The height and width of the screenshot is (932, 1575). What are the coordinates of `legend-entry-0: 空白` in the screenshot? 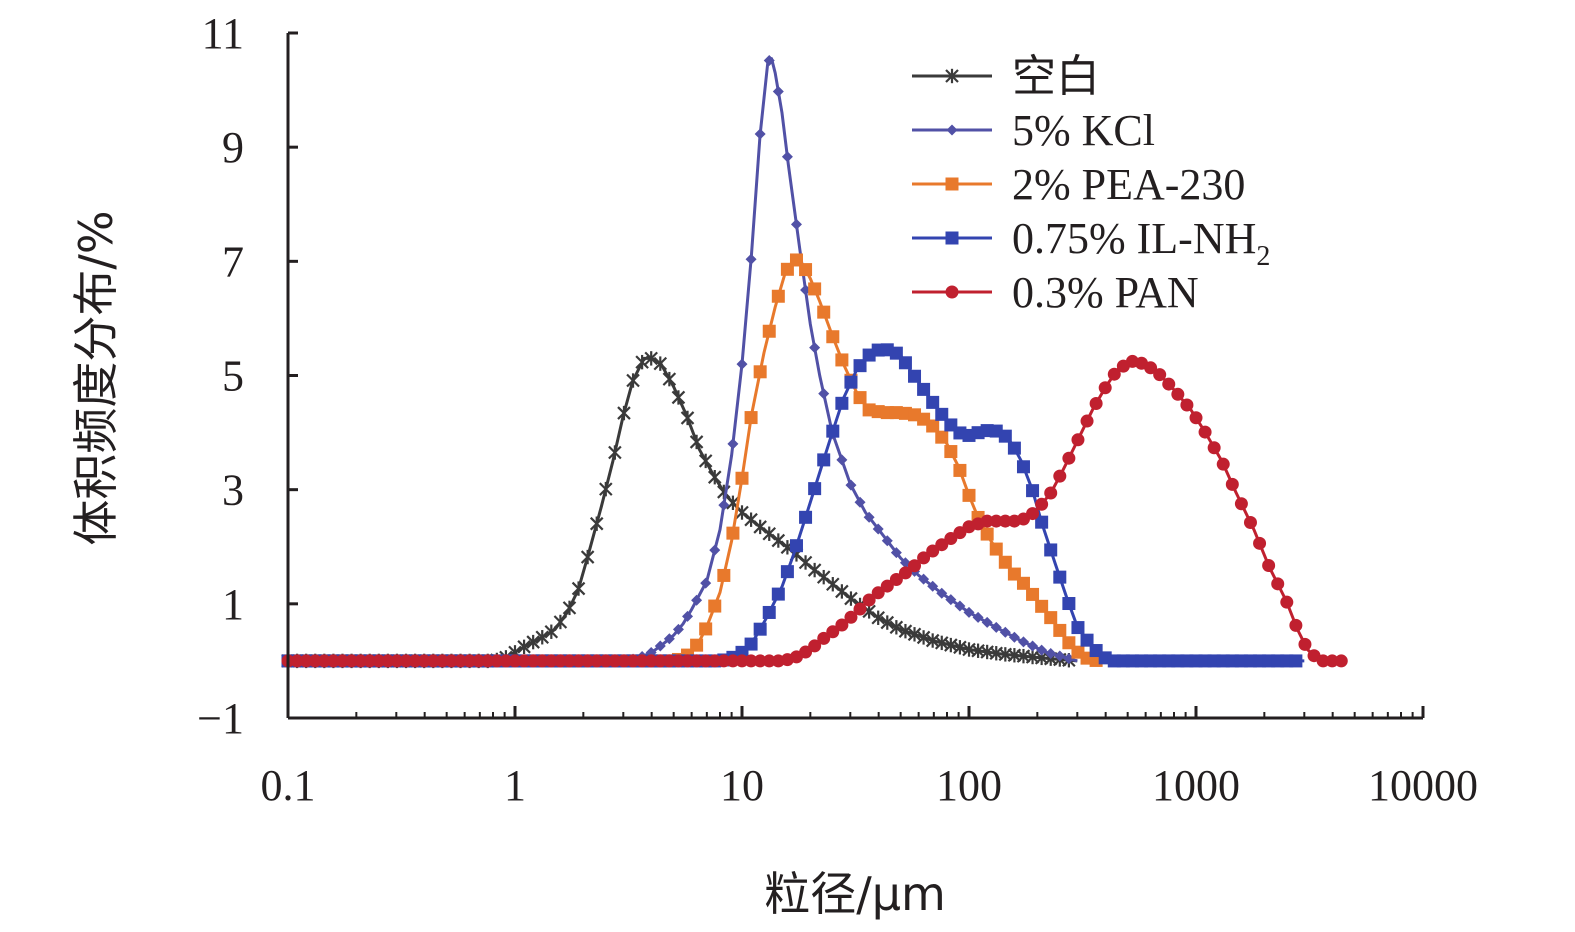 It's located at (1006, 76).